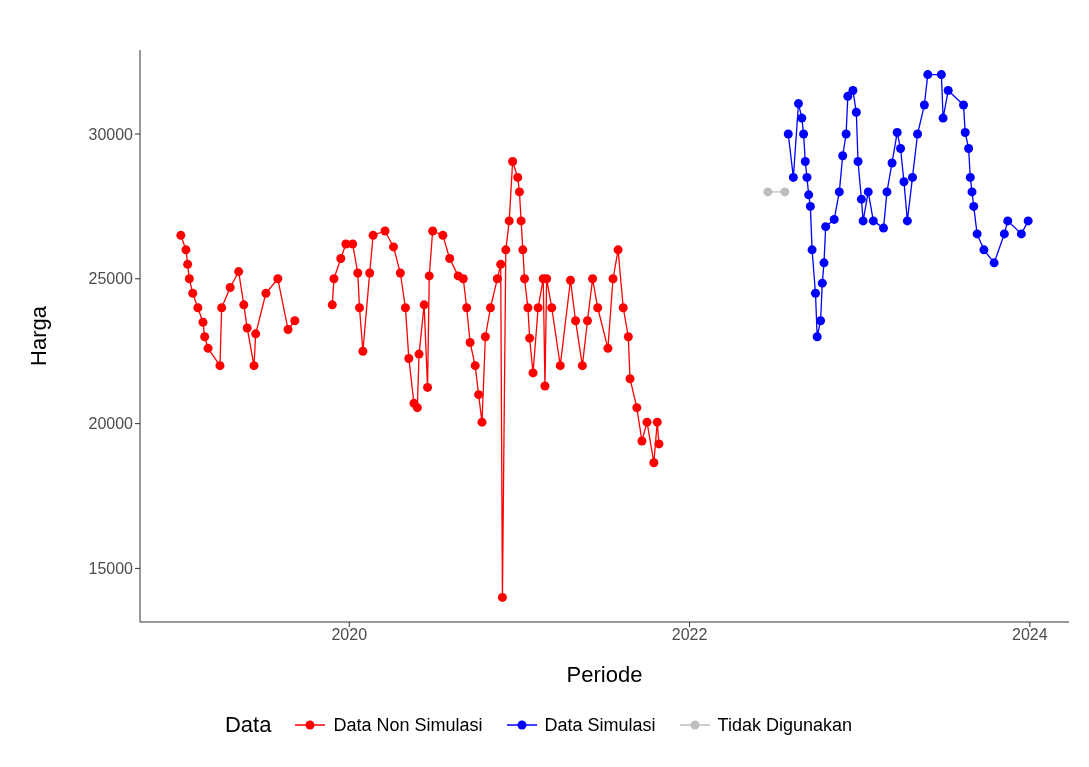 Image resolution: width=1089 pixels, height=767 pixels. I want to click on y-tick-label: 20000, so click(111, 424).